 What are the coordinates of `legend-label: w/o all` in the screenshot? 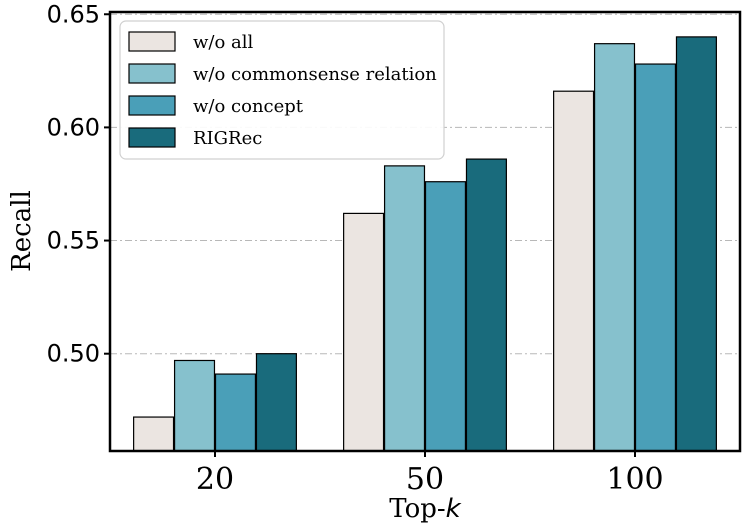 It's located at (223, 42).